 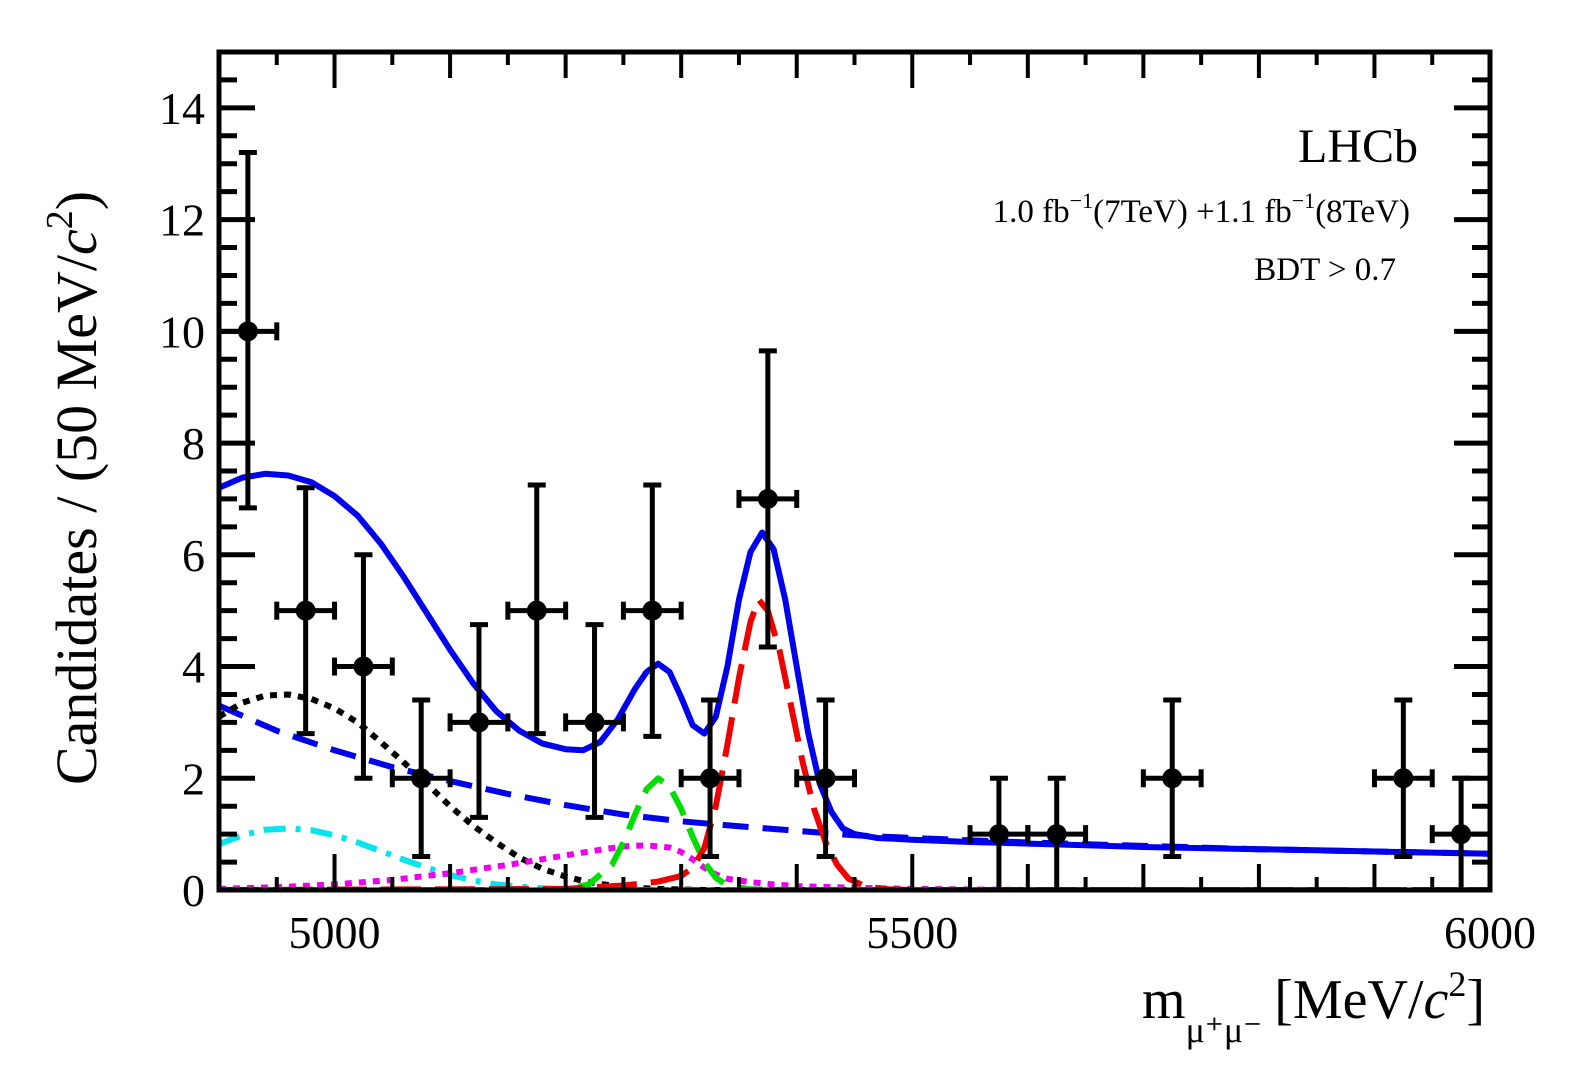 What do you see at coordinates (1224, 1030) in the screenshot?
I see `x-title-sub: μ⁺μ⁻` at bounding box center [1224, 1030].